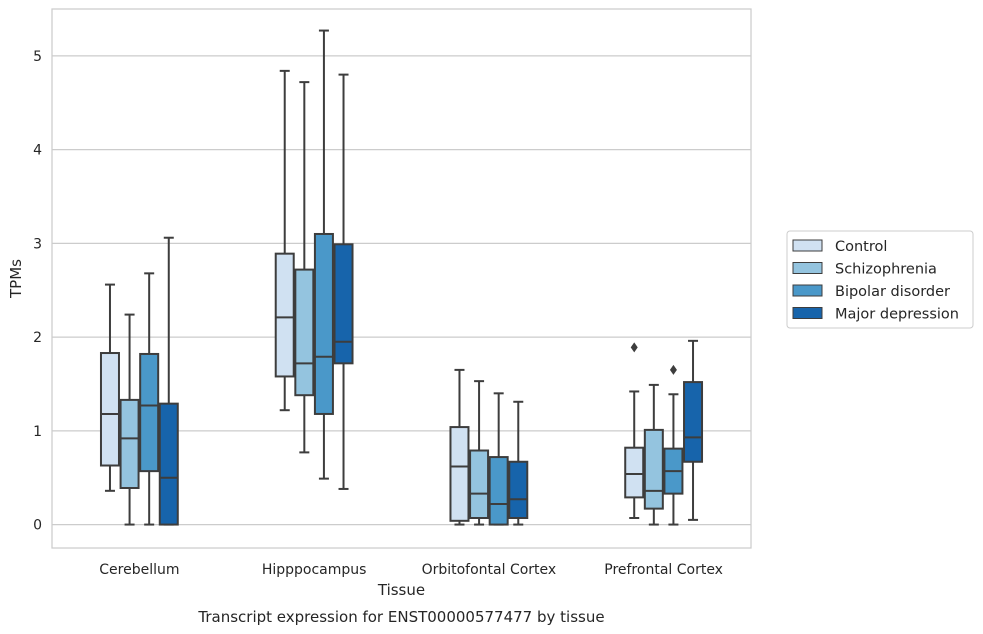 The image size is (983, 634). I want to click on x-tick-label: Orbitofontal Cortex, so click(489, 570).